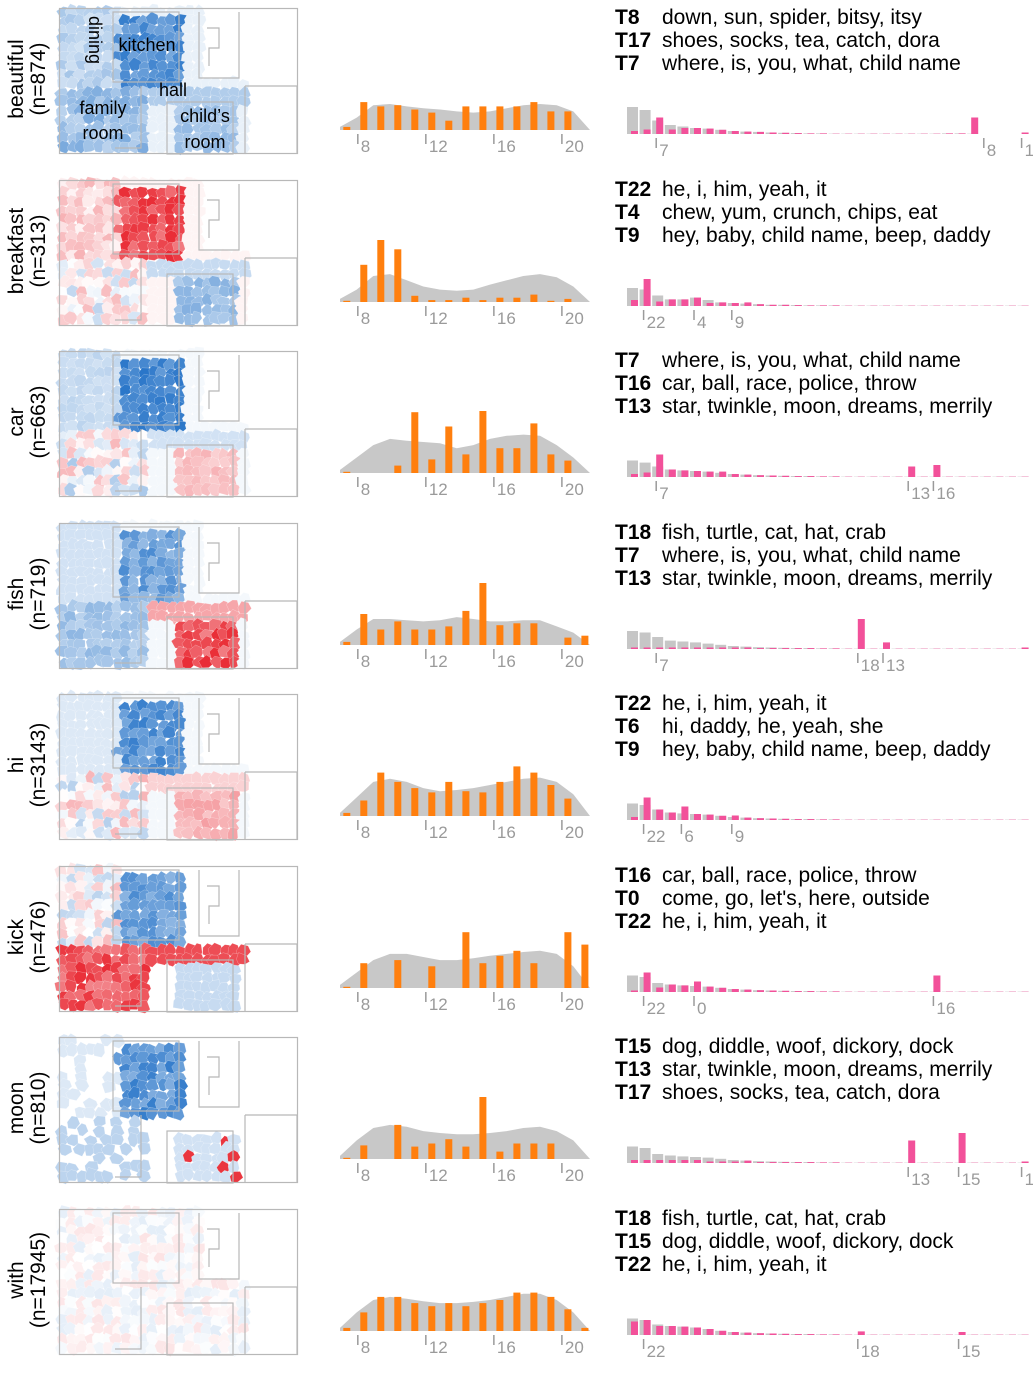  Describe the element at coordinates (739, 836) in the screenshot. I see `topic-tick-label: 9` at that location.